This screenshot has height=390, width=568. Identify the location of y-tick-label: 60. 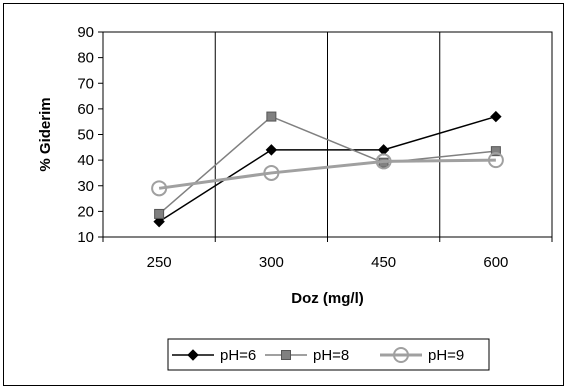
(85, 109).